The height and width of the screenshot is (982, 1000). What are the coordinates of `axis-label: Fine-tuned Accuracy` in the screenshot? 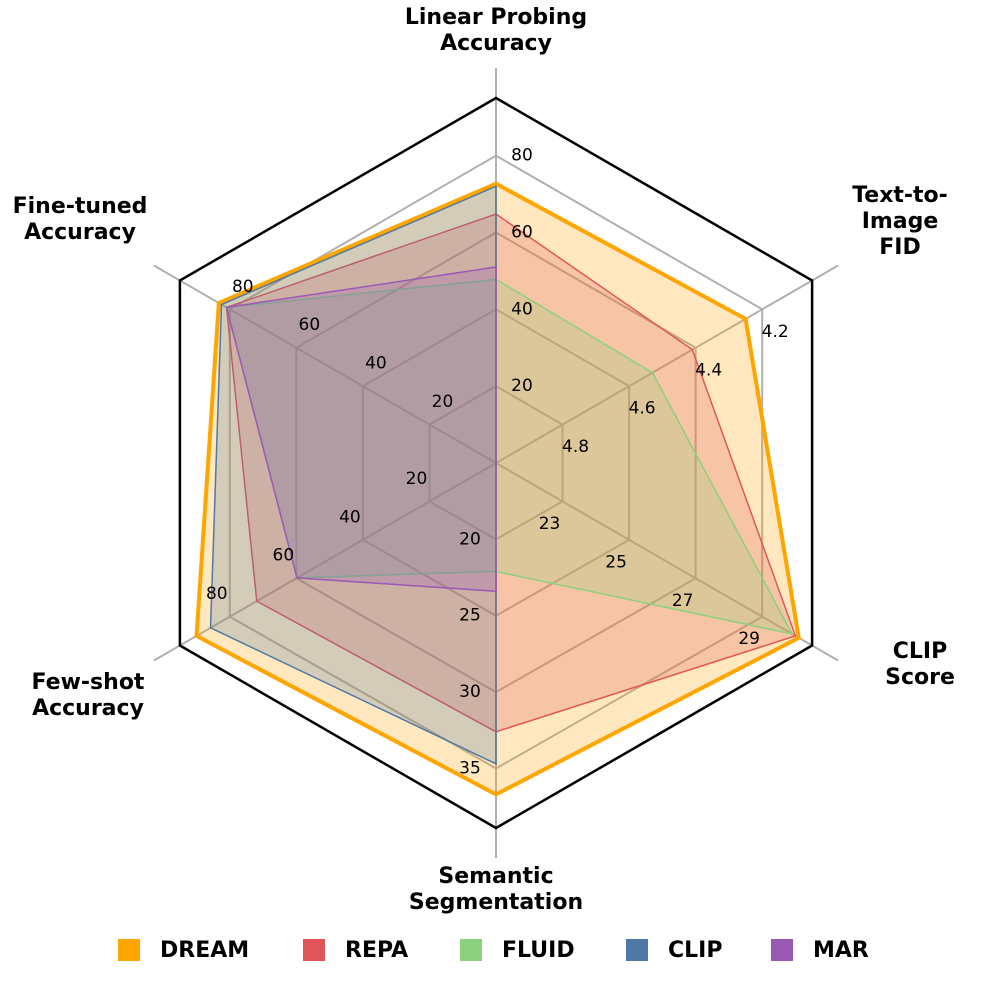 It's located at (80, 219).